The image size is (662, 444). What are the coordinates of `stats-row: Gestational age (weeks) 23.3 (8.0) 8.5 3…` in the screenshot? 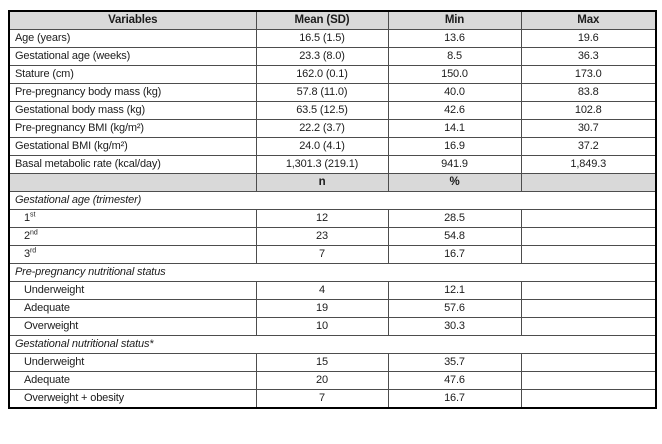 It's located at (332, 56).